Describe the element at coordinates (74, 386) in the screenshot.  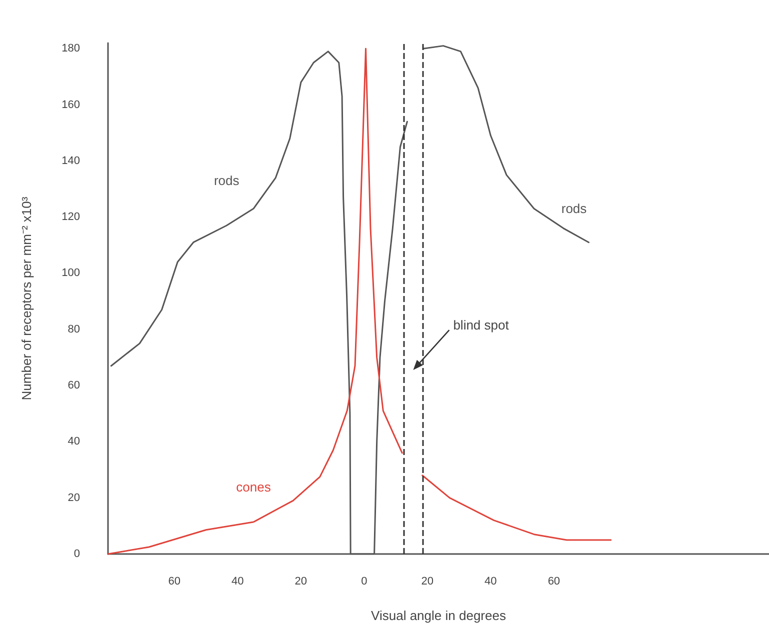
I see `y-tick-label: 60` at that location.